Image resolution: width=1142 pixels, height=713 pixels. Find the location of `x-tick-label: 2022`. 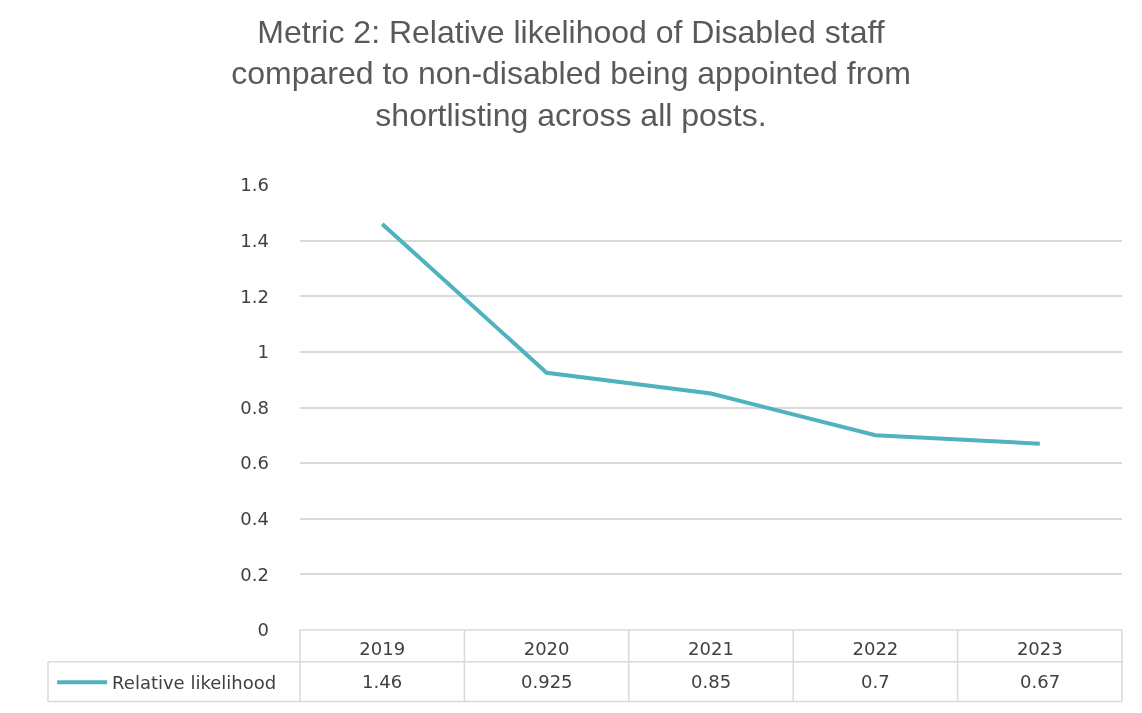

x-tick-label: 2022 is located at coordinates (875, 648).